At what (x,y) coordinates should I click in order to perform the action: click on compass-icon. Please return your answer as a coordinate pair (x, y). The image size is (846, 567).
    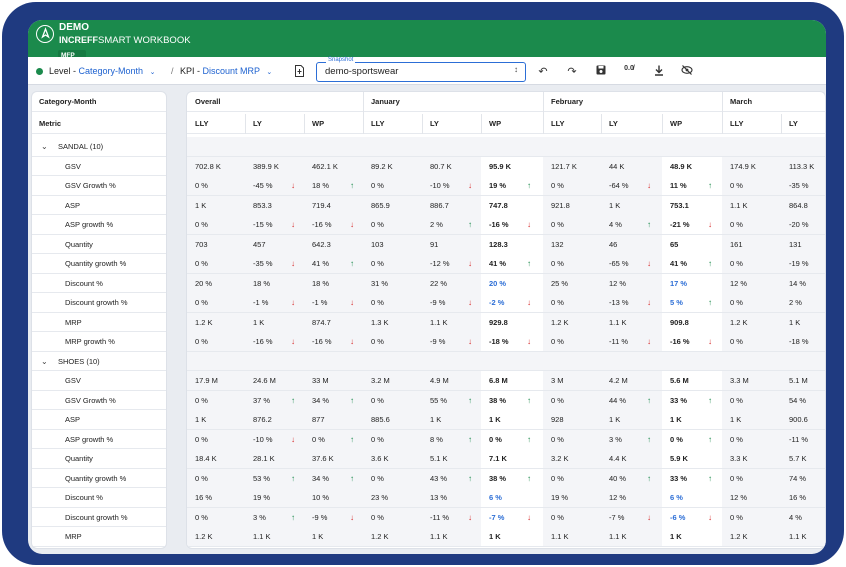
    Looking at the image, I should click on (45, 34).